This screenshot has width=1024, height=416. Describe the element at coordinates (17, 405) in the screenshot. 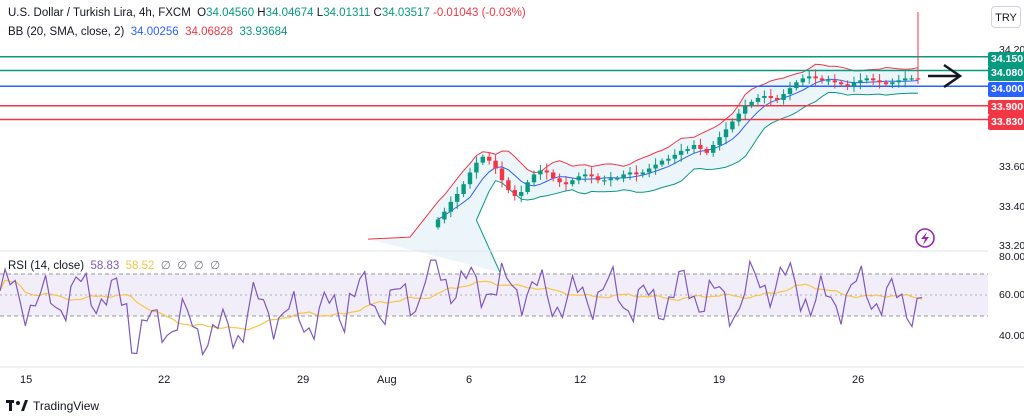

I see `tradingview-logo-icon` at that location.